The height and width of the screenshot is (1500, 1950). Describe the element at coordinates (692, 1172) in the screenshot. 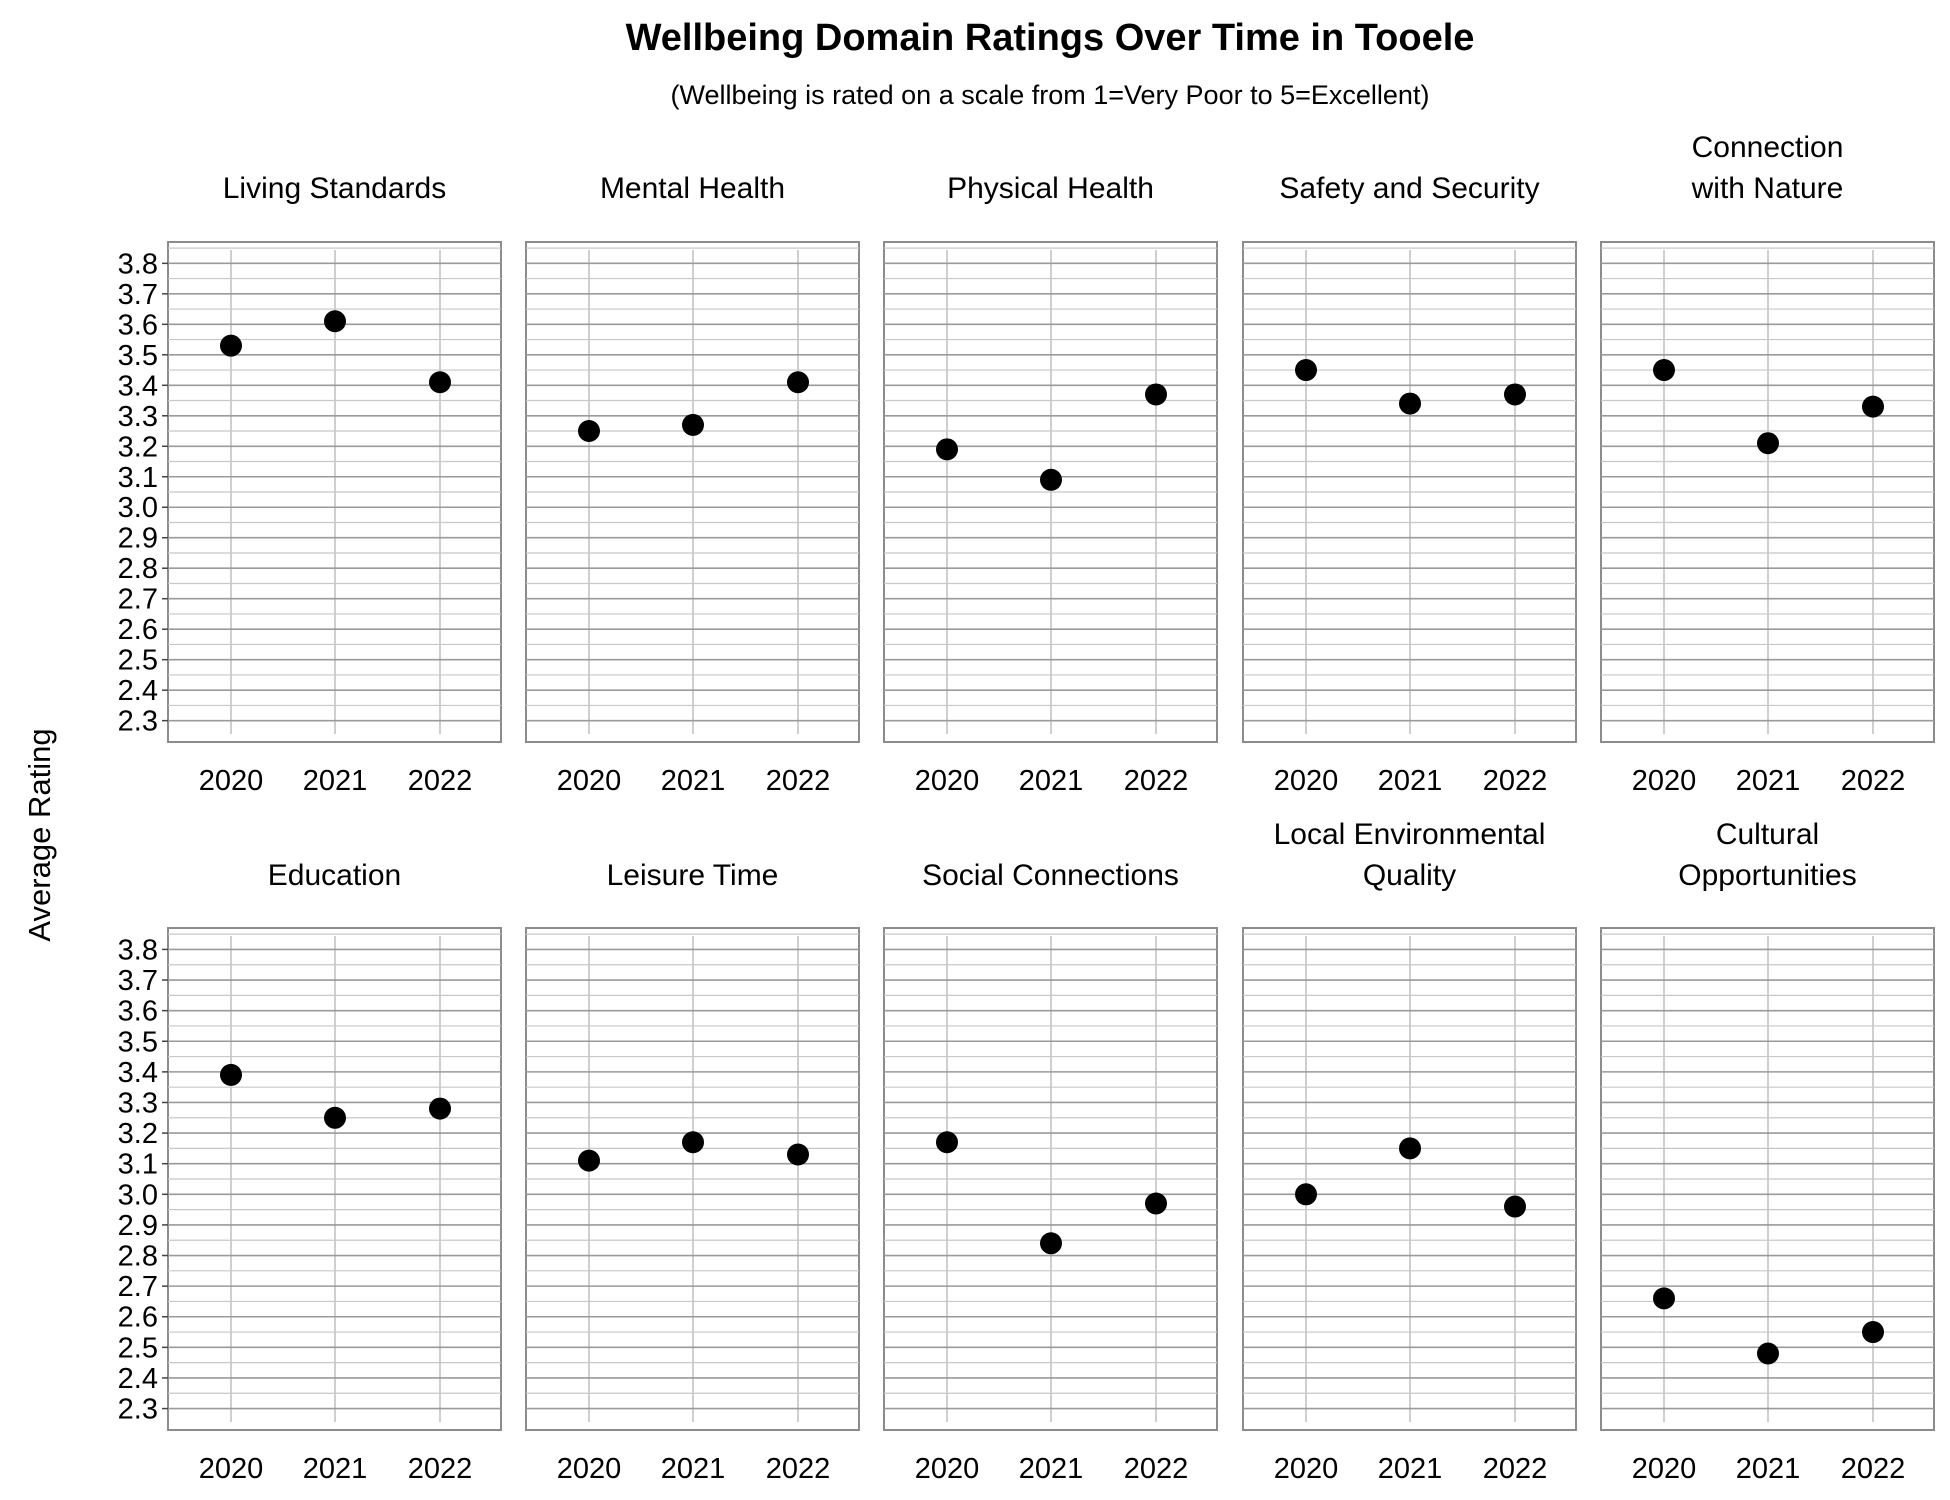

I see `facet-panel: Leisure Time 2020 2021 2022` at that location.